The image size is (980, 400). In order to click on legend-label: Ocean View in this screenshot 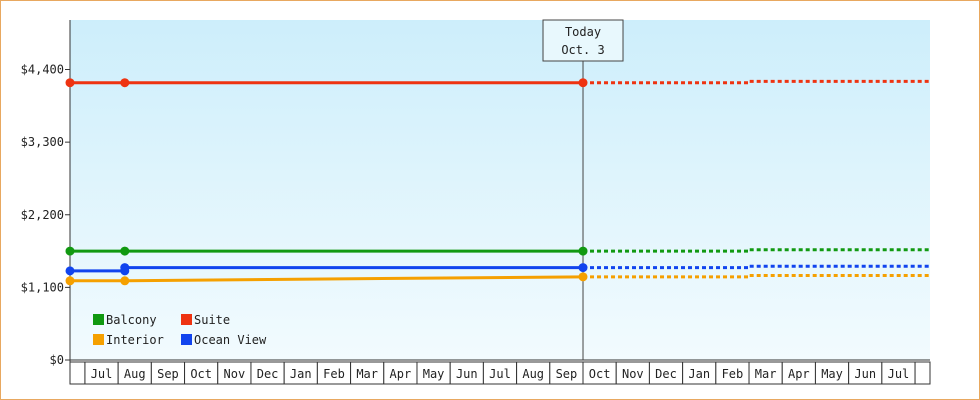, I will do `click(230, 340)`.